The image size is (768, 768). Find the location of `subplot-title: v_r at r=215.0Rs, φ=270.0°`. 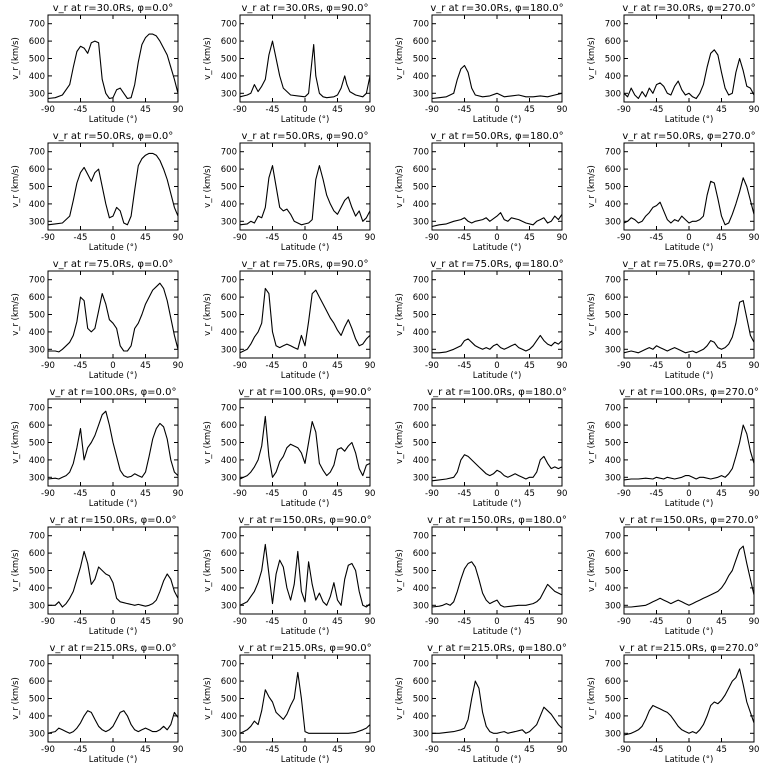

subplot-title: v_r at r=215.0Rs, φ=270.0° is located at coordinates (689, 648).